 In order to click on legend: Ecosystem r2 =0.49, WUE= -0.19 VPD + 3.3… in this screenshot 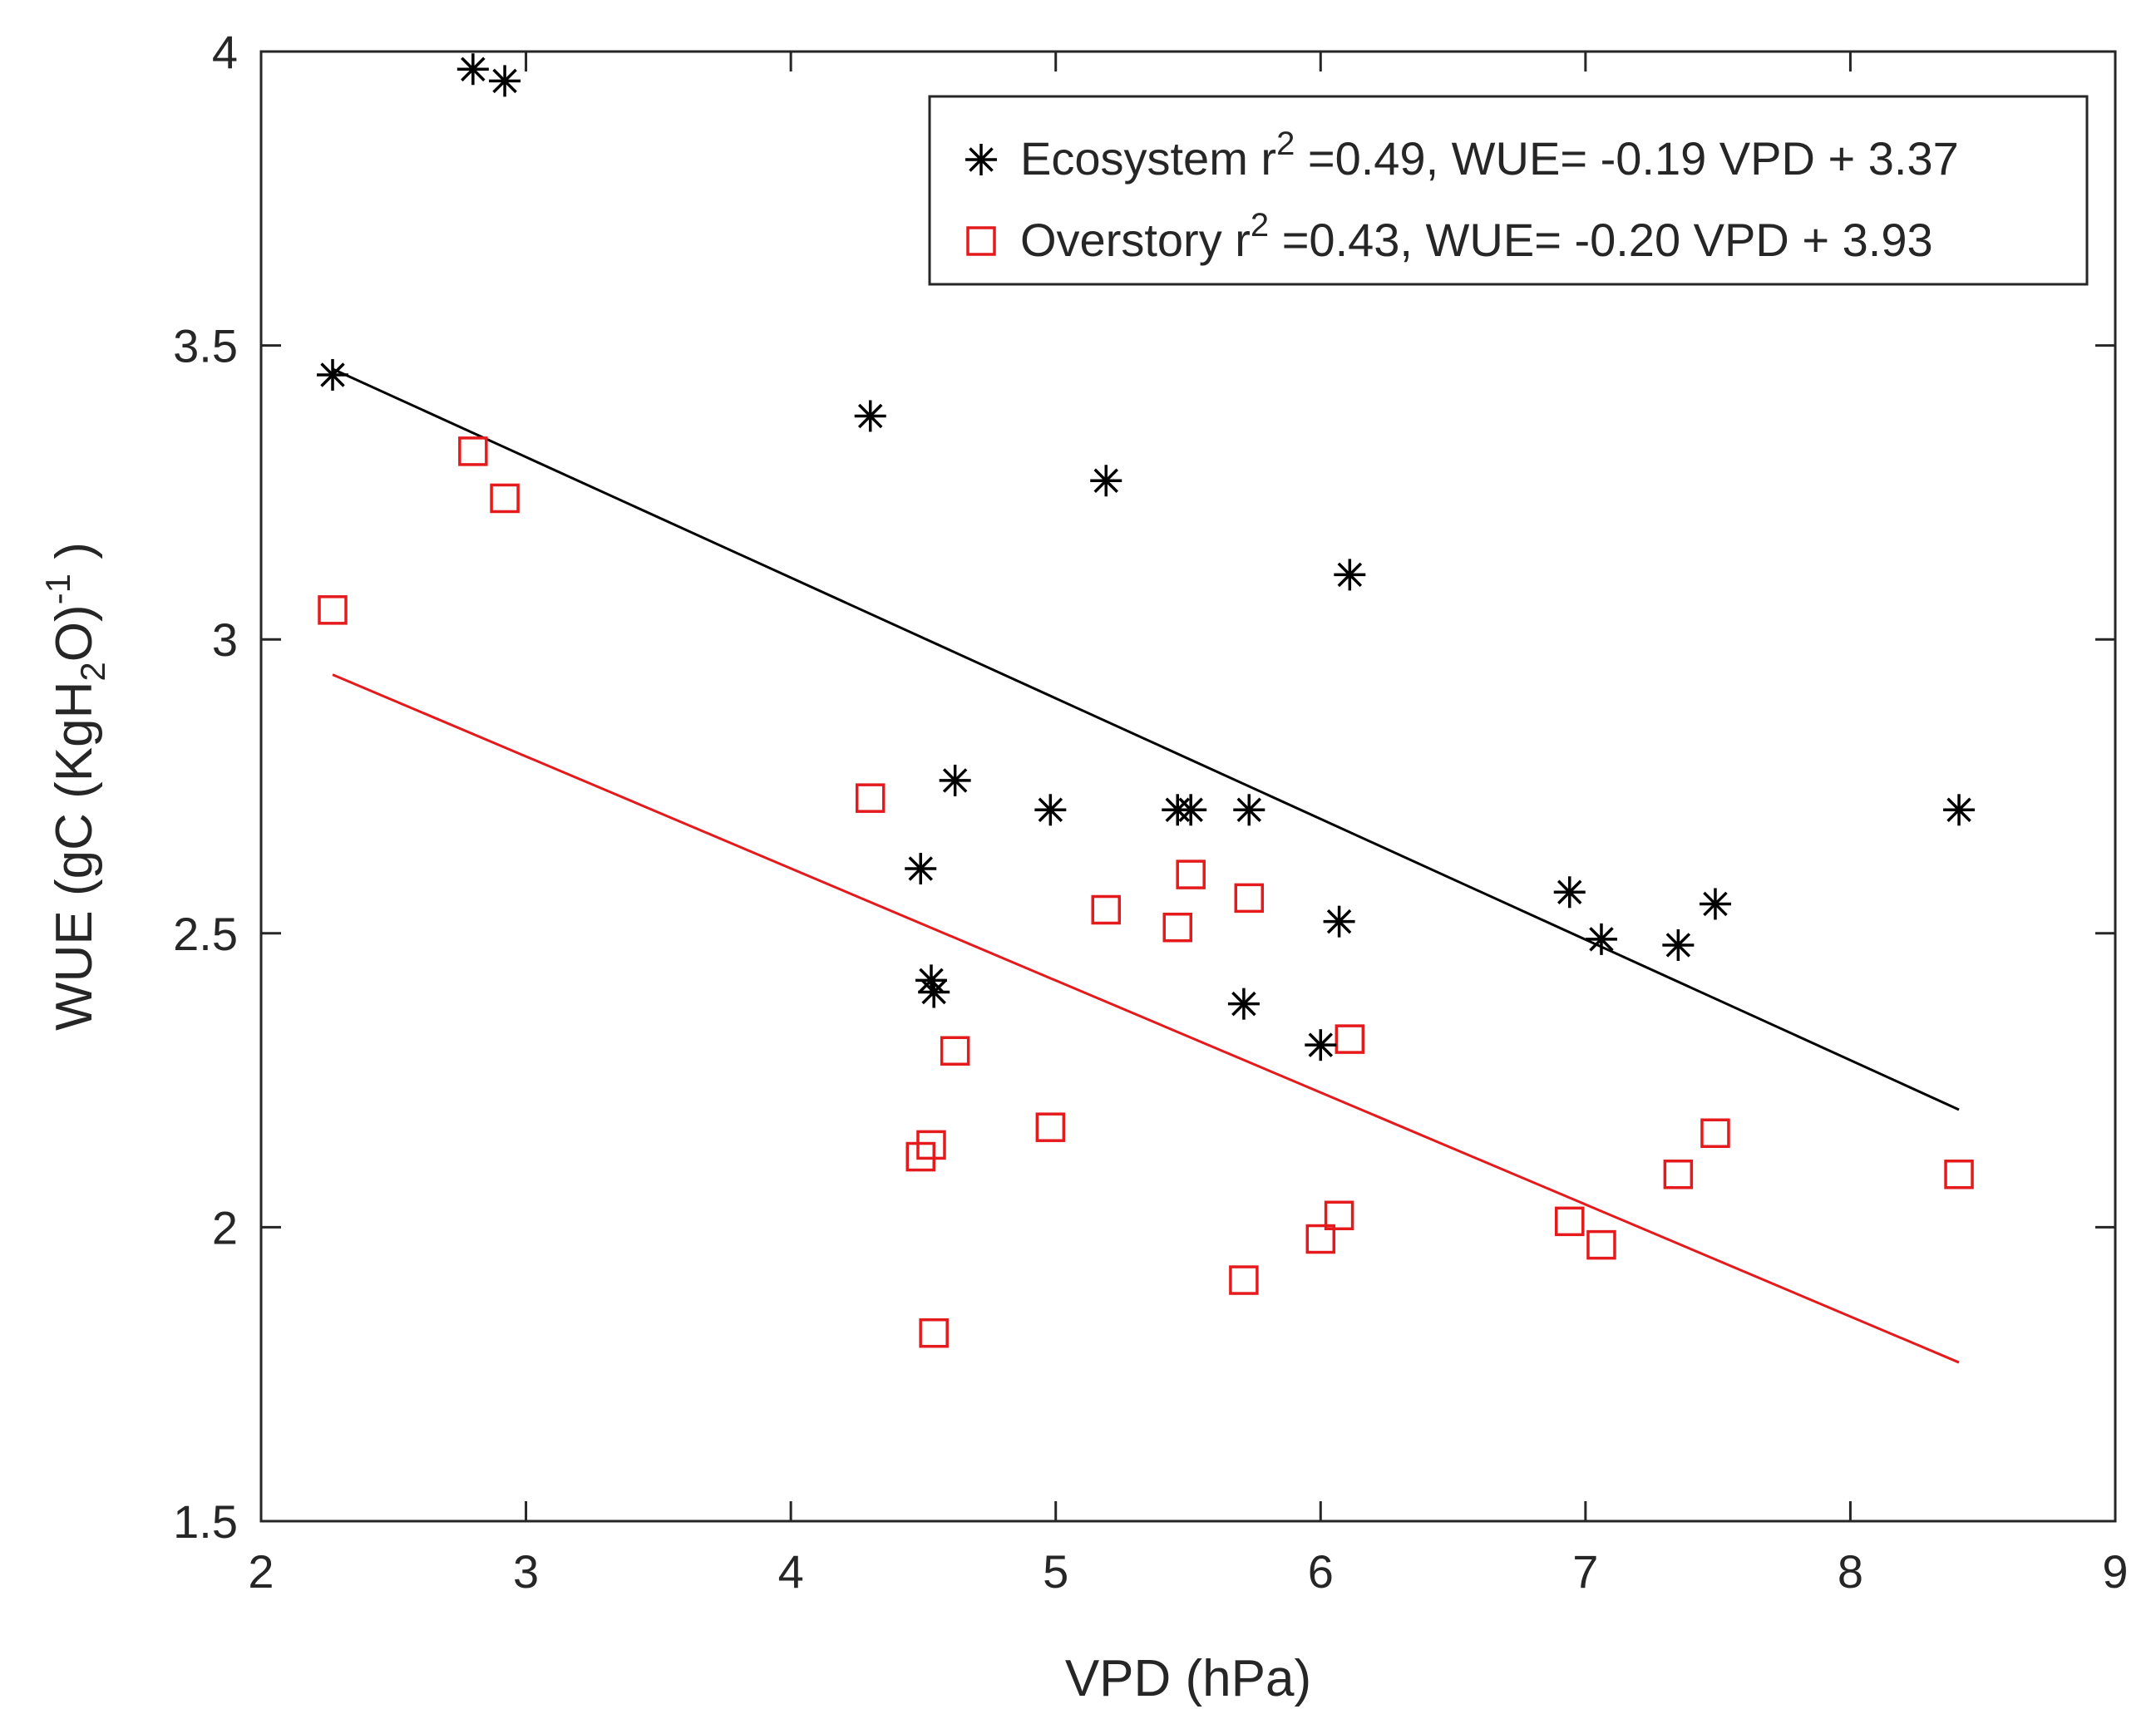, I will do `click(1508, 191)`.